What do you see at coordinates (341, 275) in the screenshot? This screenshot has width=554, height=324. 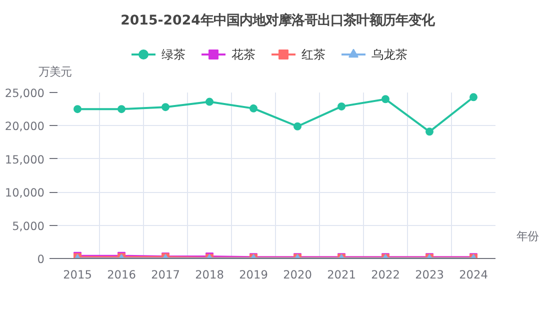 I see `x-tick-label: 2021` at bounding box center [341, 275].